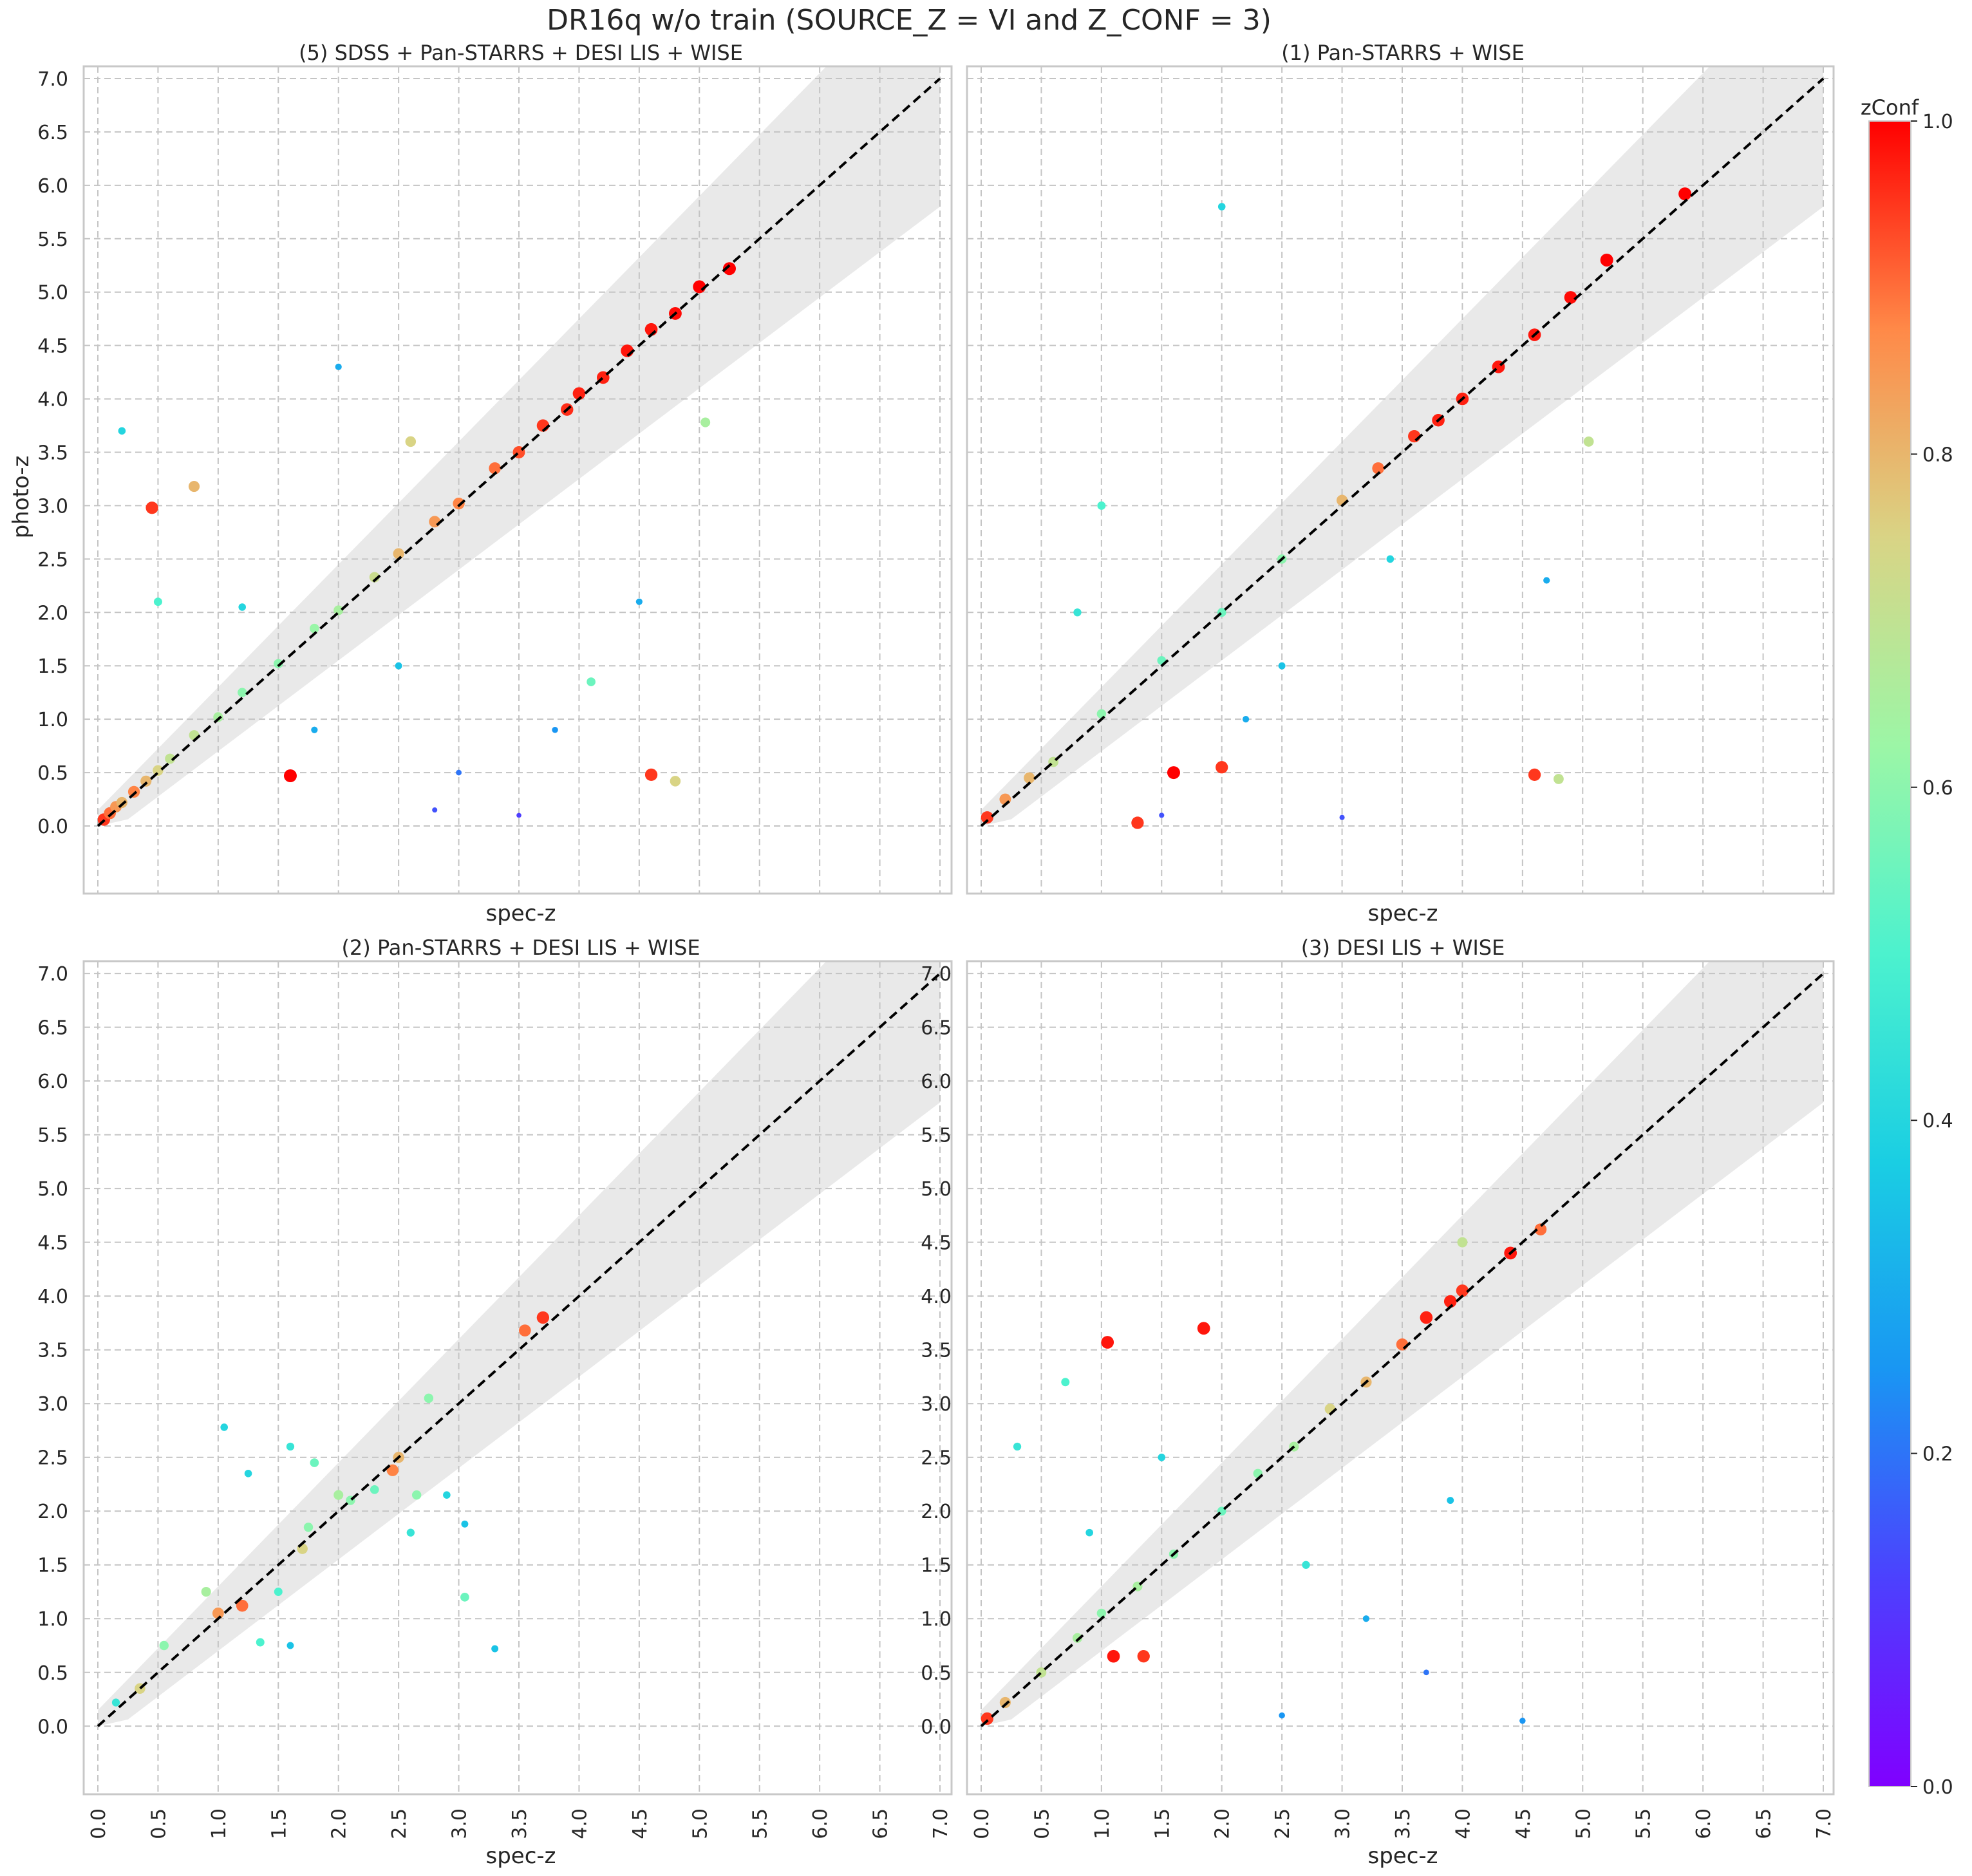 Image resolution: width=1972 pixels, height=1876 pixels. I want to click on x-tick-label: 0.0, so click(982, 1823).